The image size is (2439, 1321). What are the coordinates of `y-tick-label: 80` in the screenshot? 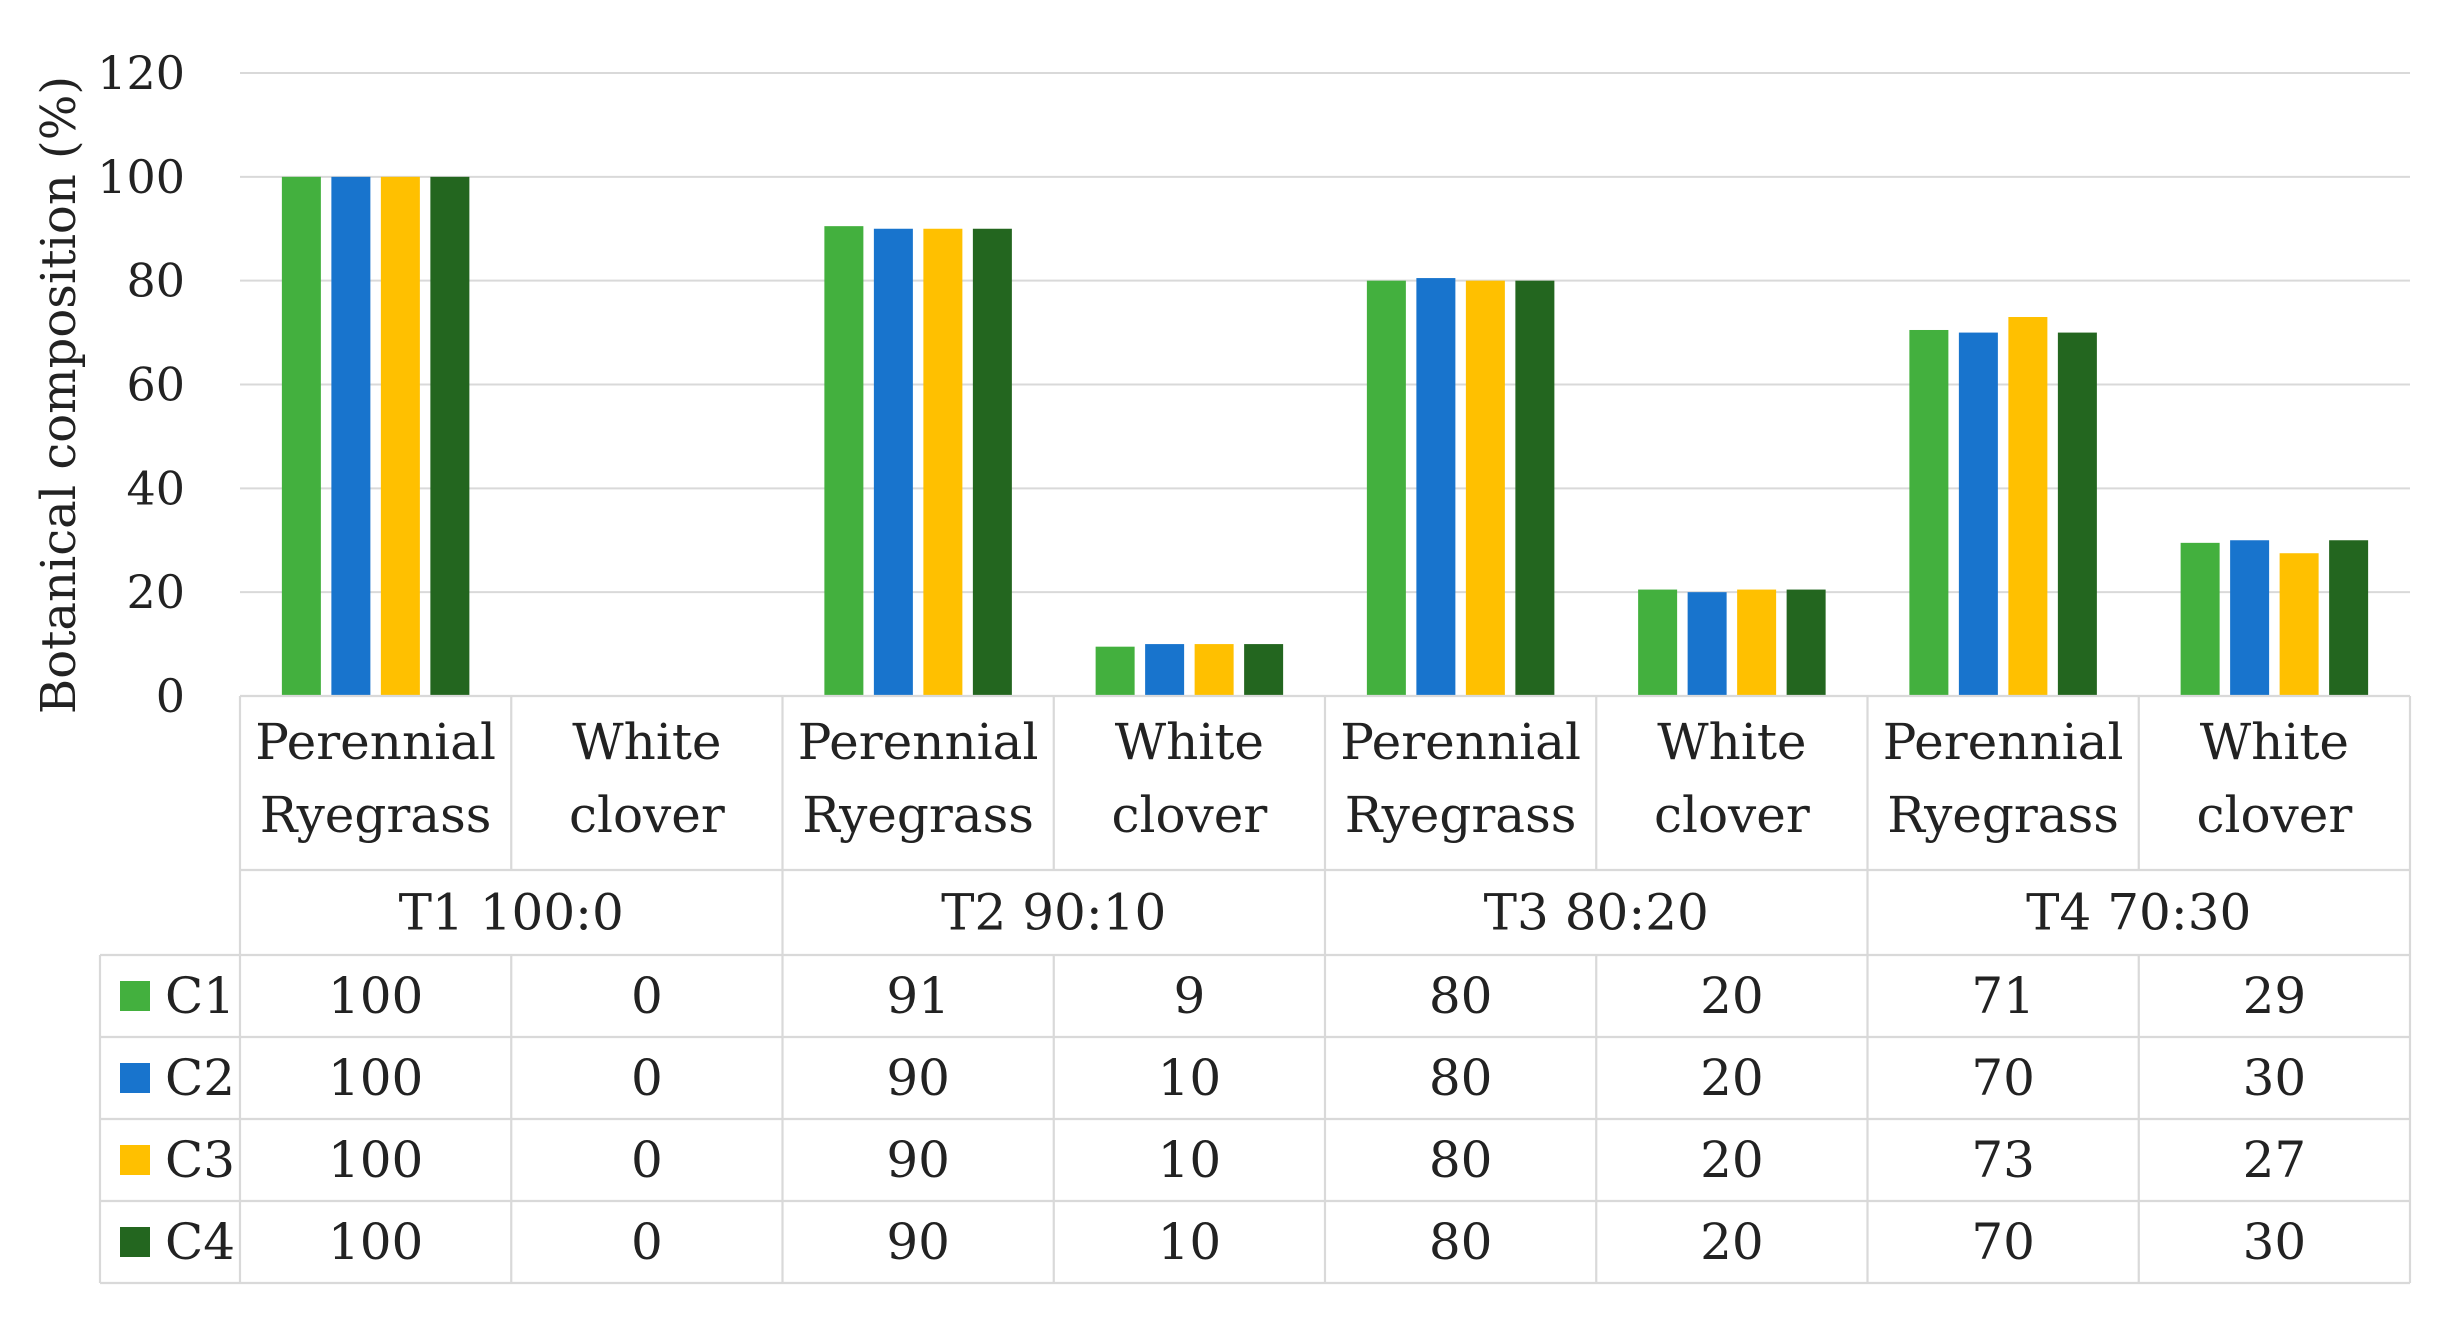 It's located at (155, 281).